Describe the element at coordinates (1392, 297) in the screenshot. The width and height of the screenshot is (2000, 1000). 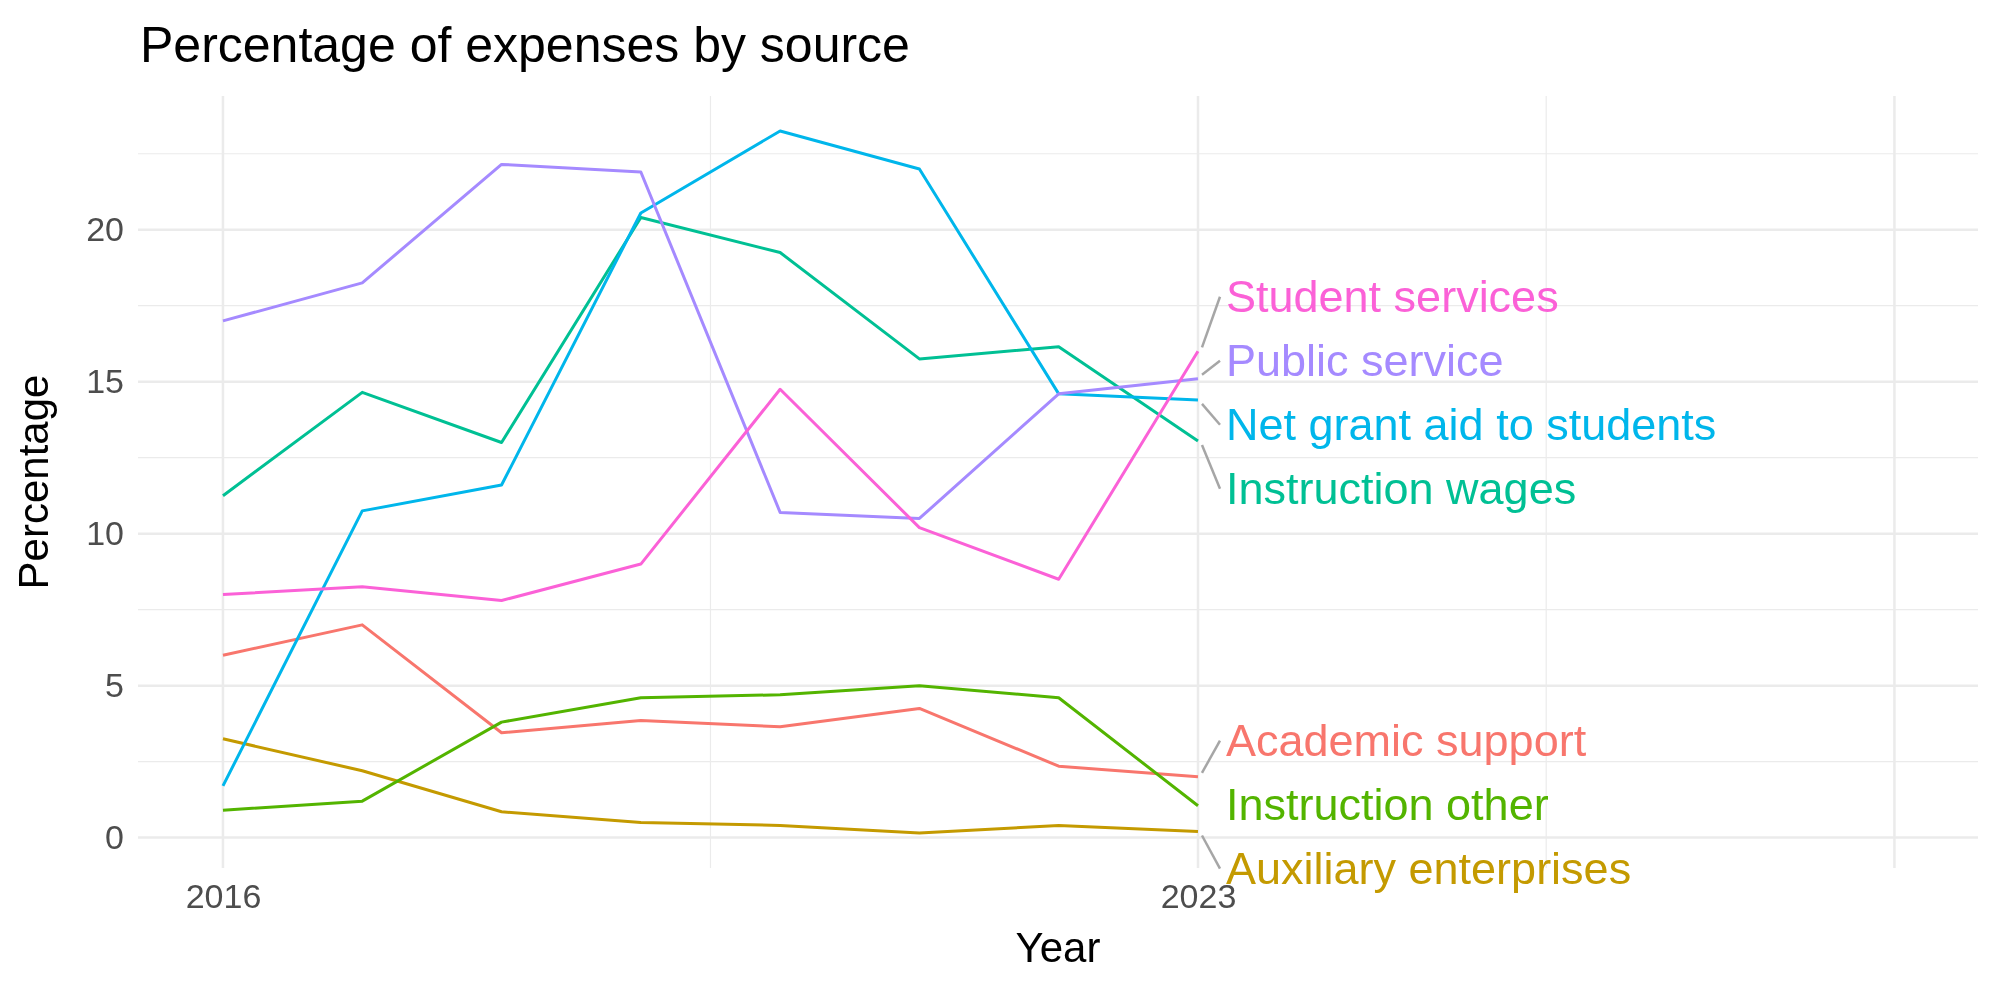
I see `series-label: Student services` at that location.